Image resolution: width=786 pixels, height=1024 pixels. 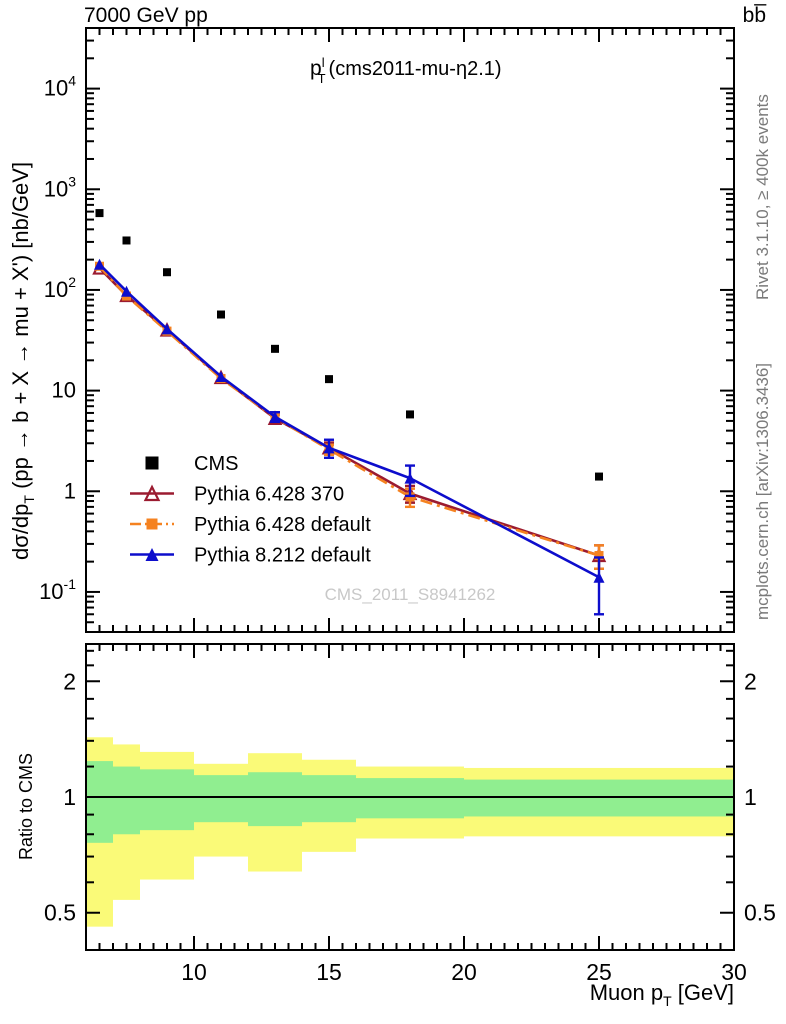 I want to click on main-y-tick-label: 10⁻¹, so click(x=57, y=590).